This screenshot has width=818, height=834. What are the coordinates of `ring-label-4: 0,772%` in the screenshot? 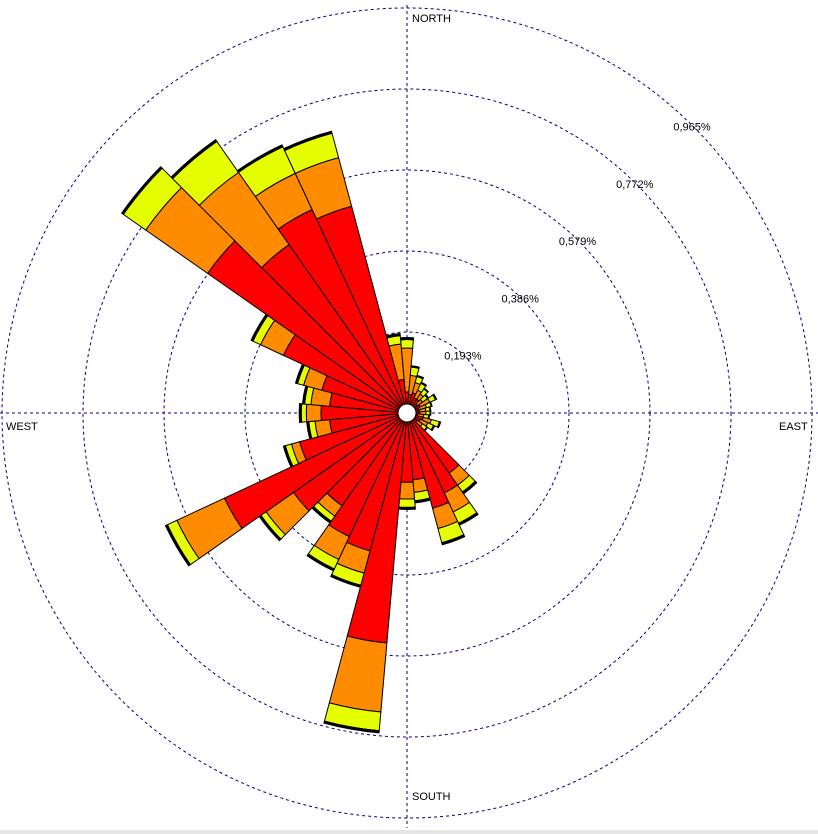 It's located at (635, 185).